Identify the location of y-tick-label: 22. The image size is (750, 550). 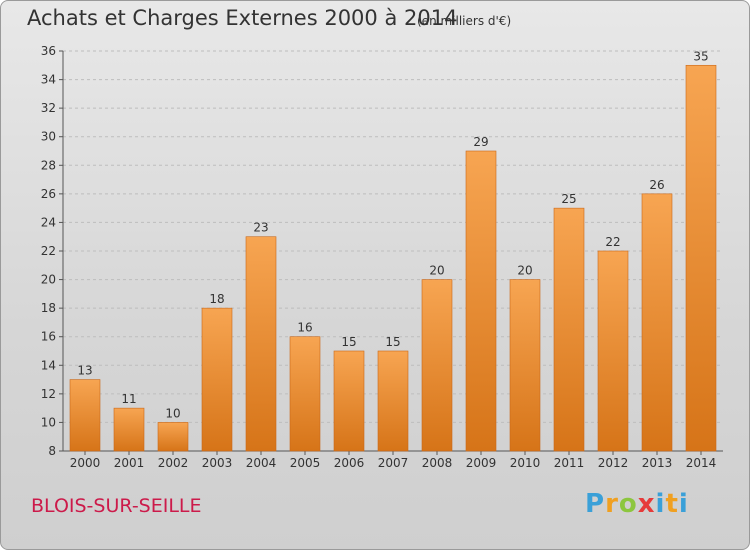
(48, 251).